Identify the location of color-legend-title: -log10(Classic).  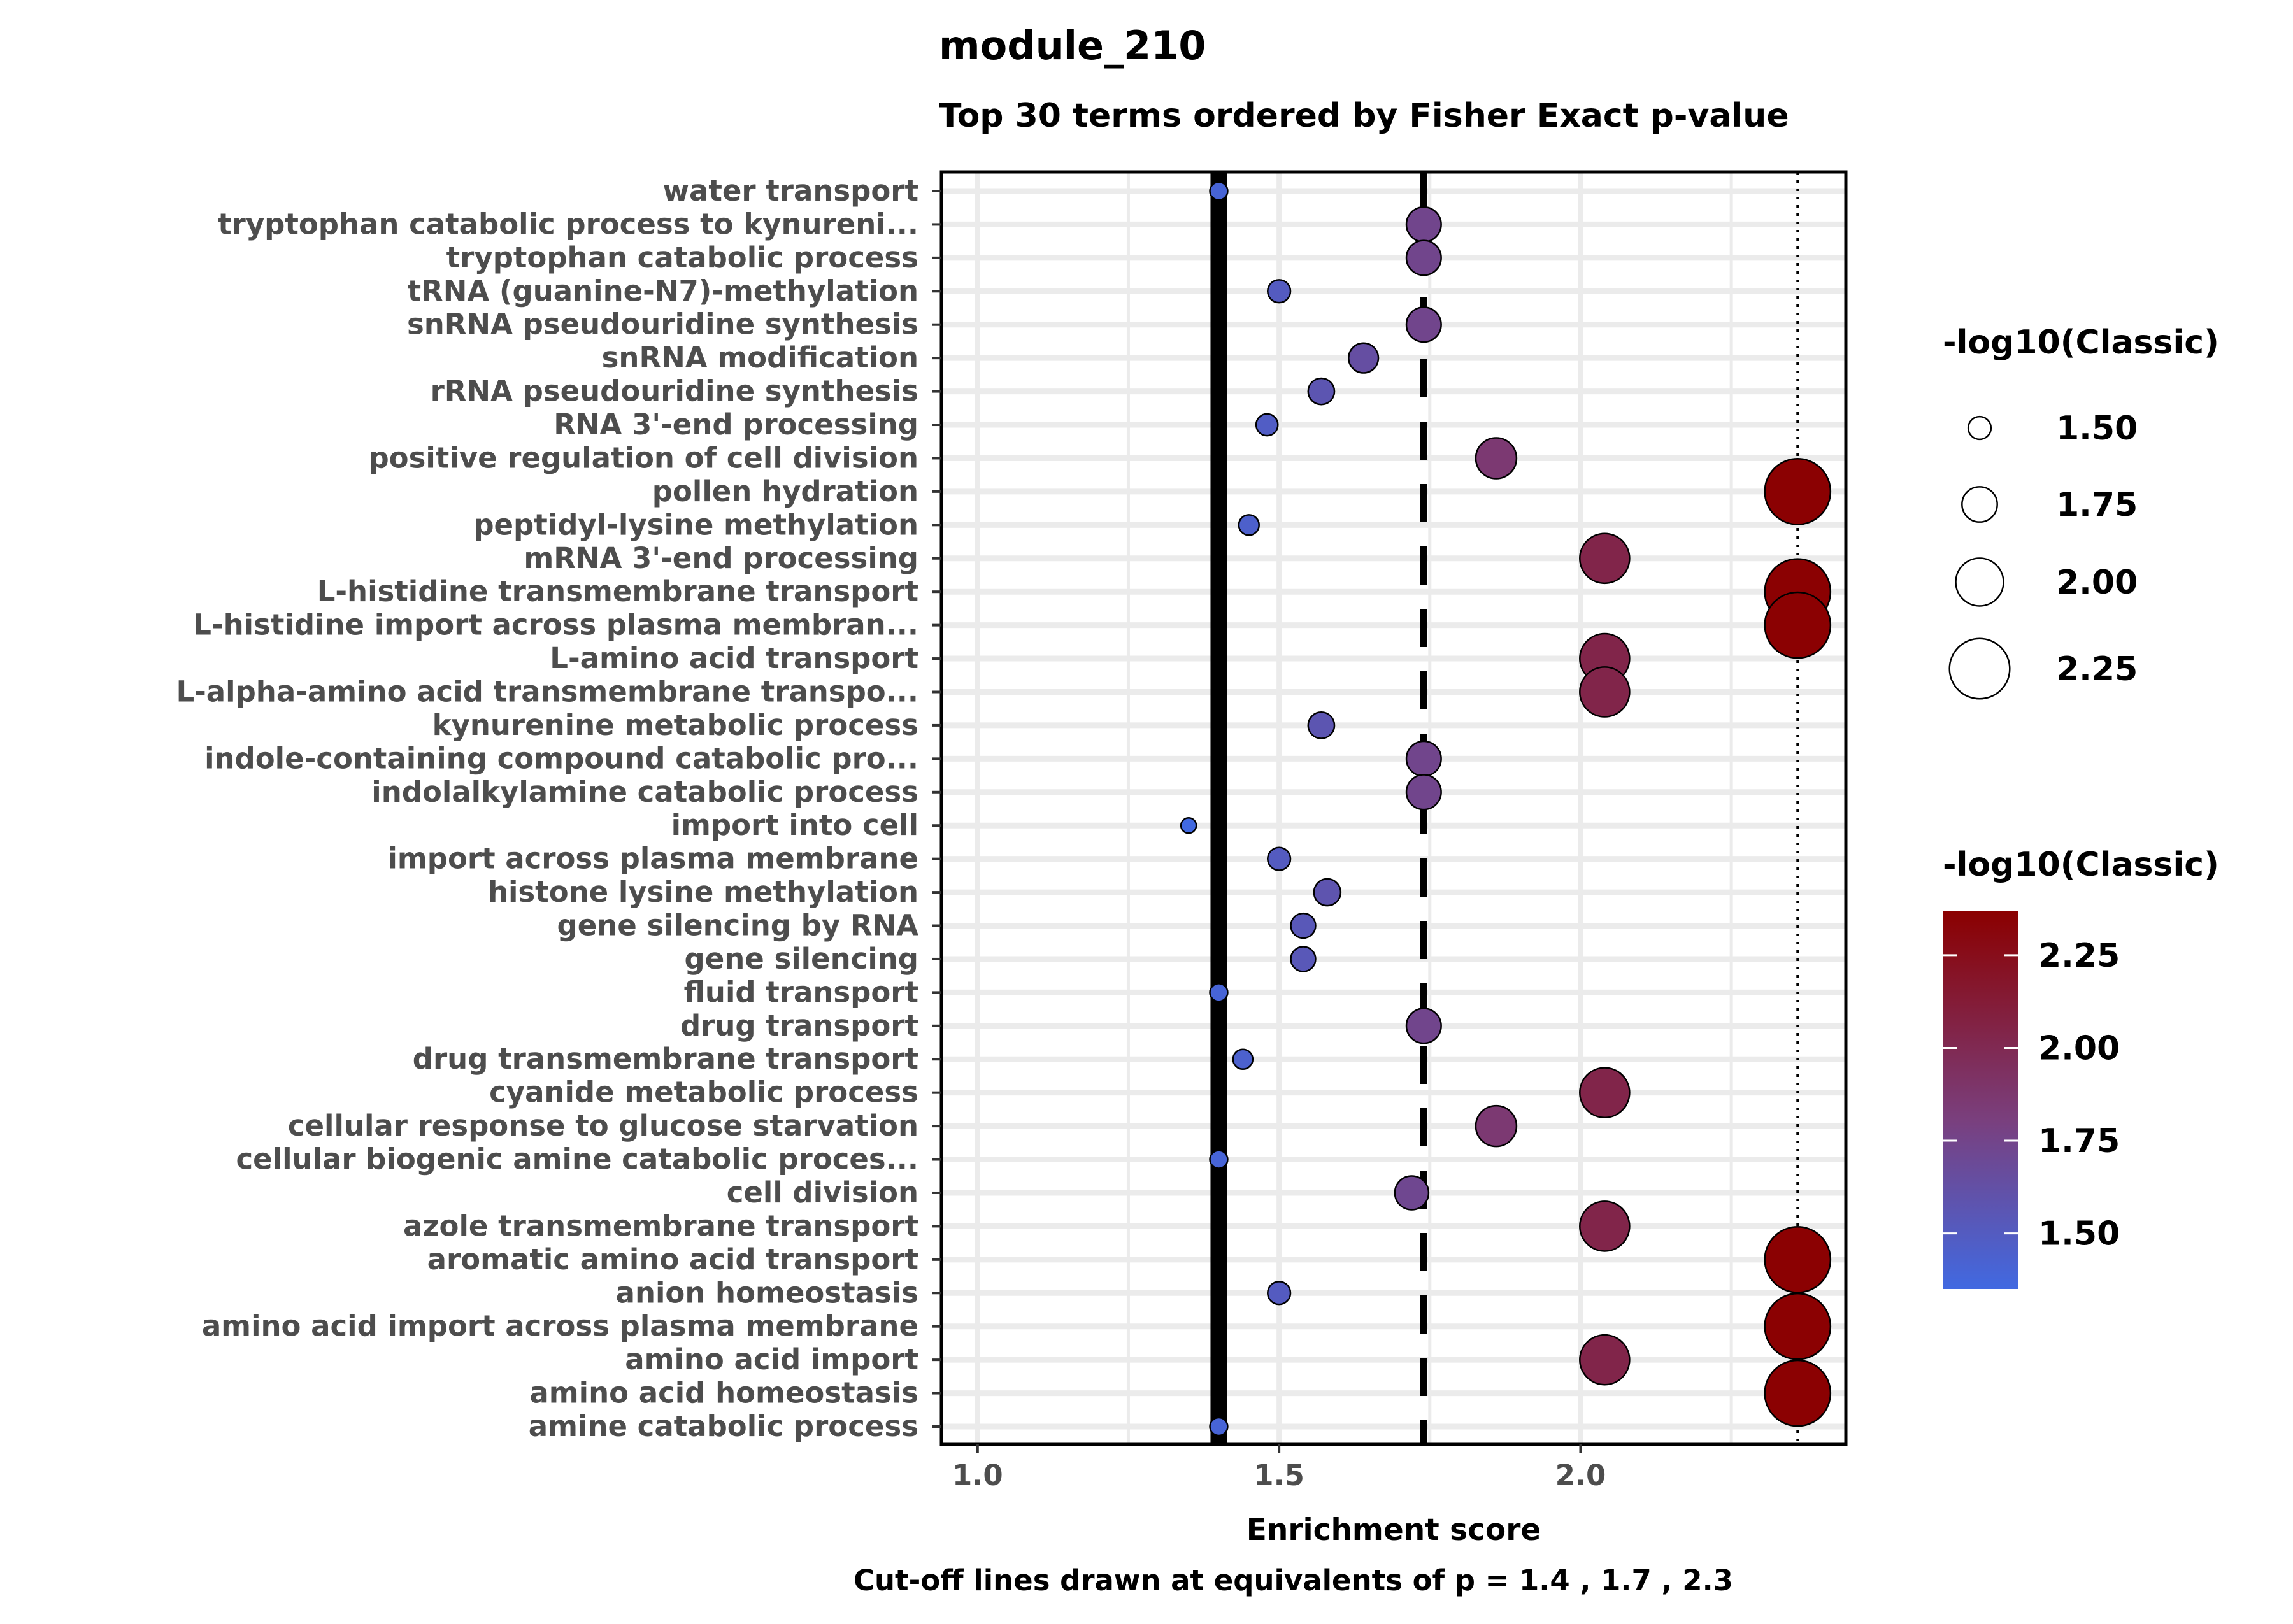
(2081, 865).